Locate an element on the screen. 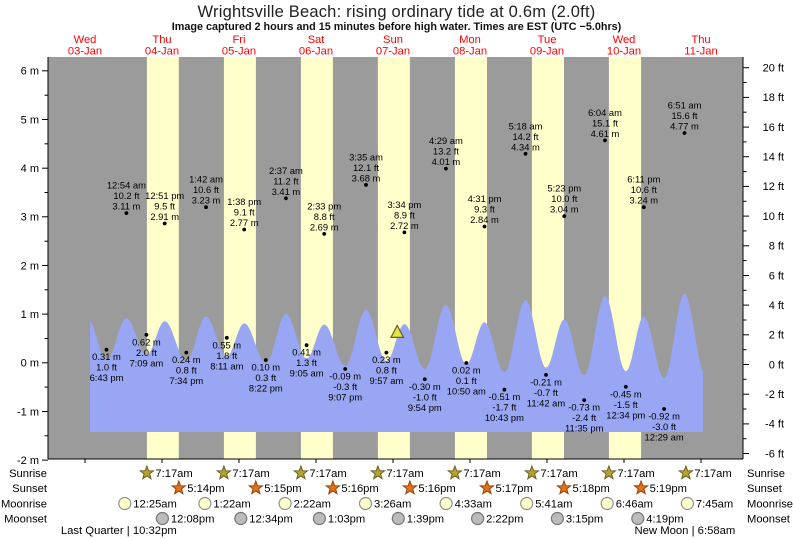 The width and height of the screenshot is (793, 539). tide-point-label: 6:04 am is located at coordinates (605, 112).